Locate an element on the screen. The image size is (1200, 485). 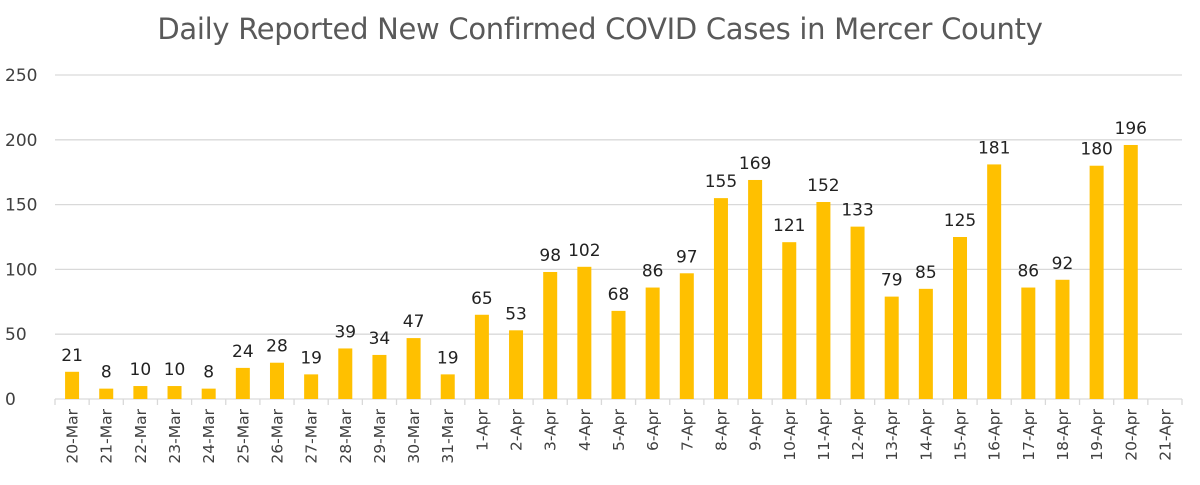
y-tick-label: 250 is located at coordinates (21, 76).